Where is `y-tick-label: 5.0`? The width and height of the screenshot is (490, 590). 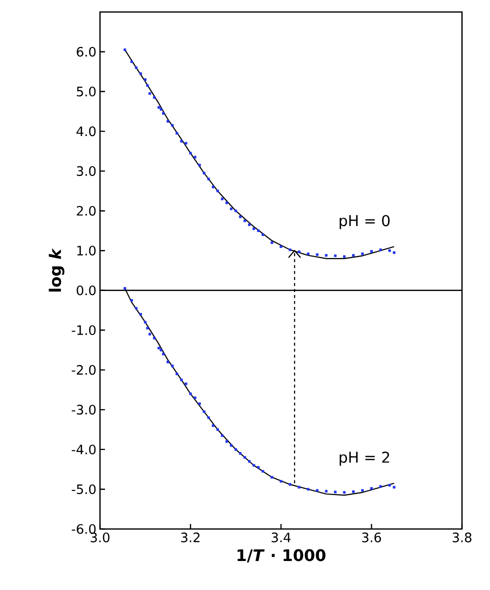
y-tick-label: 5.0 is located at coordinates (86, 91).